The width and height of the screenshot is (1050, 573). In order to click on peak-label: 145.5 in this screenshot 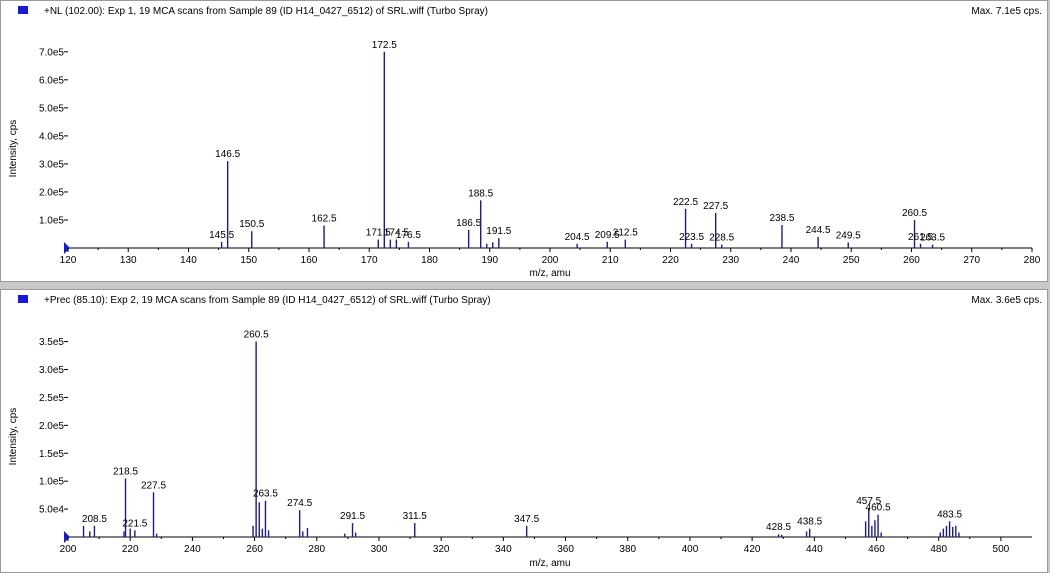, I will do `click(221, 235)`.